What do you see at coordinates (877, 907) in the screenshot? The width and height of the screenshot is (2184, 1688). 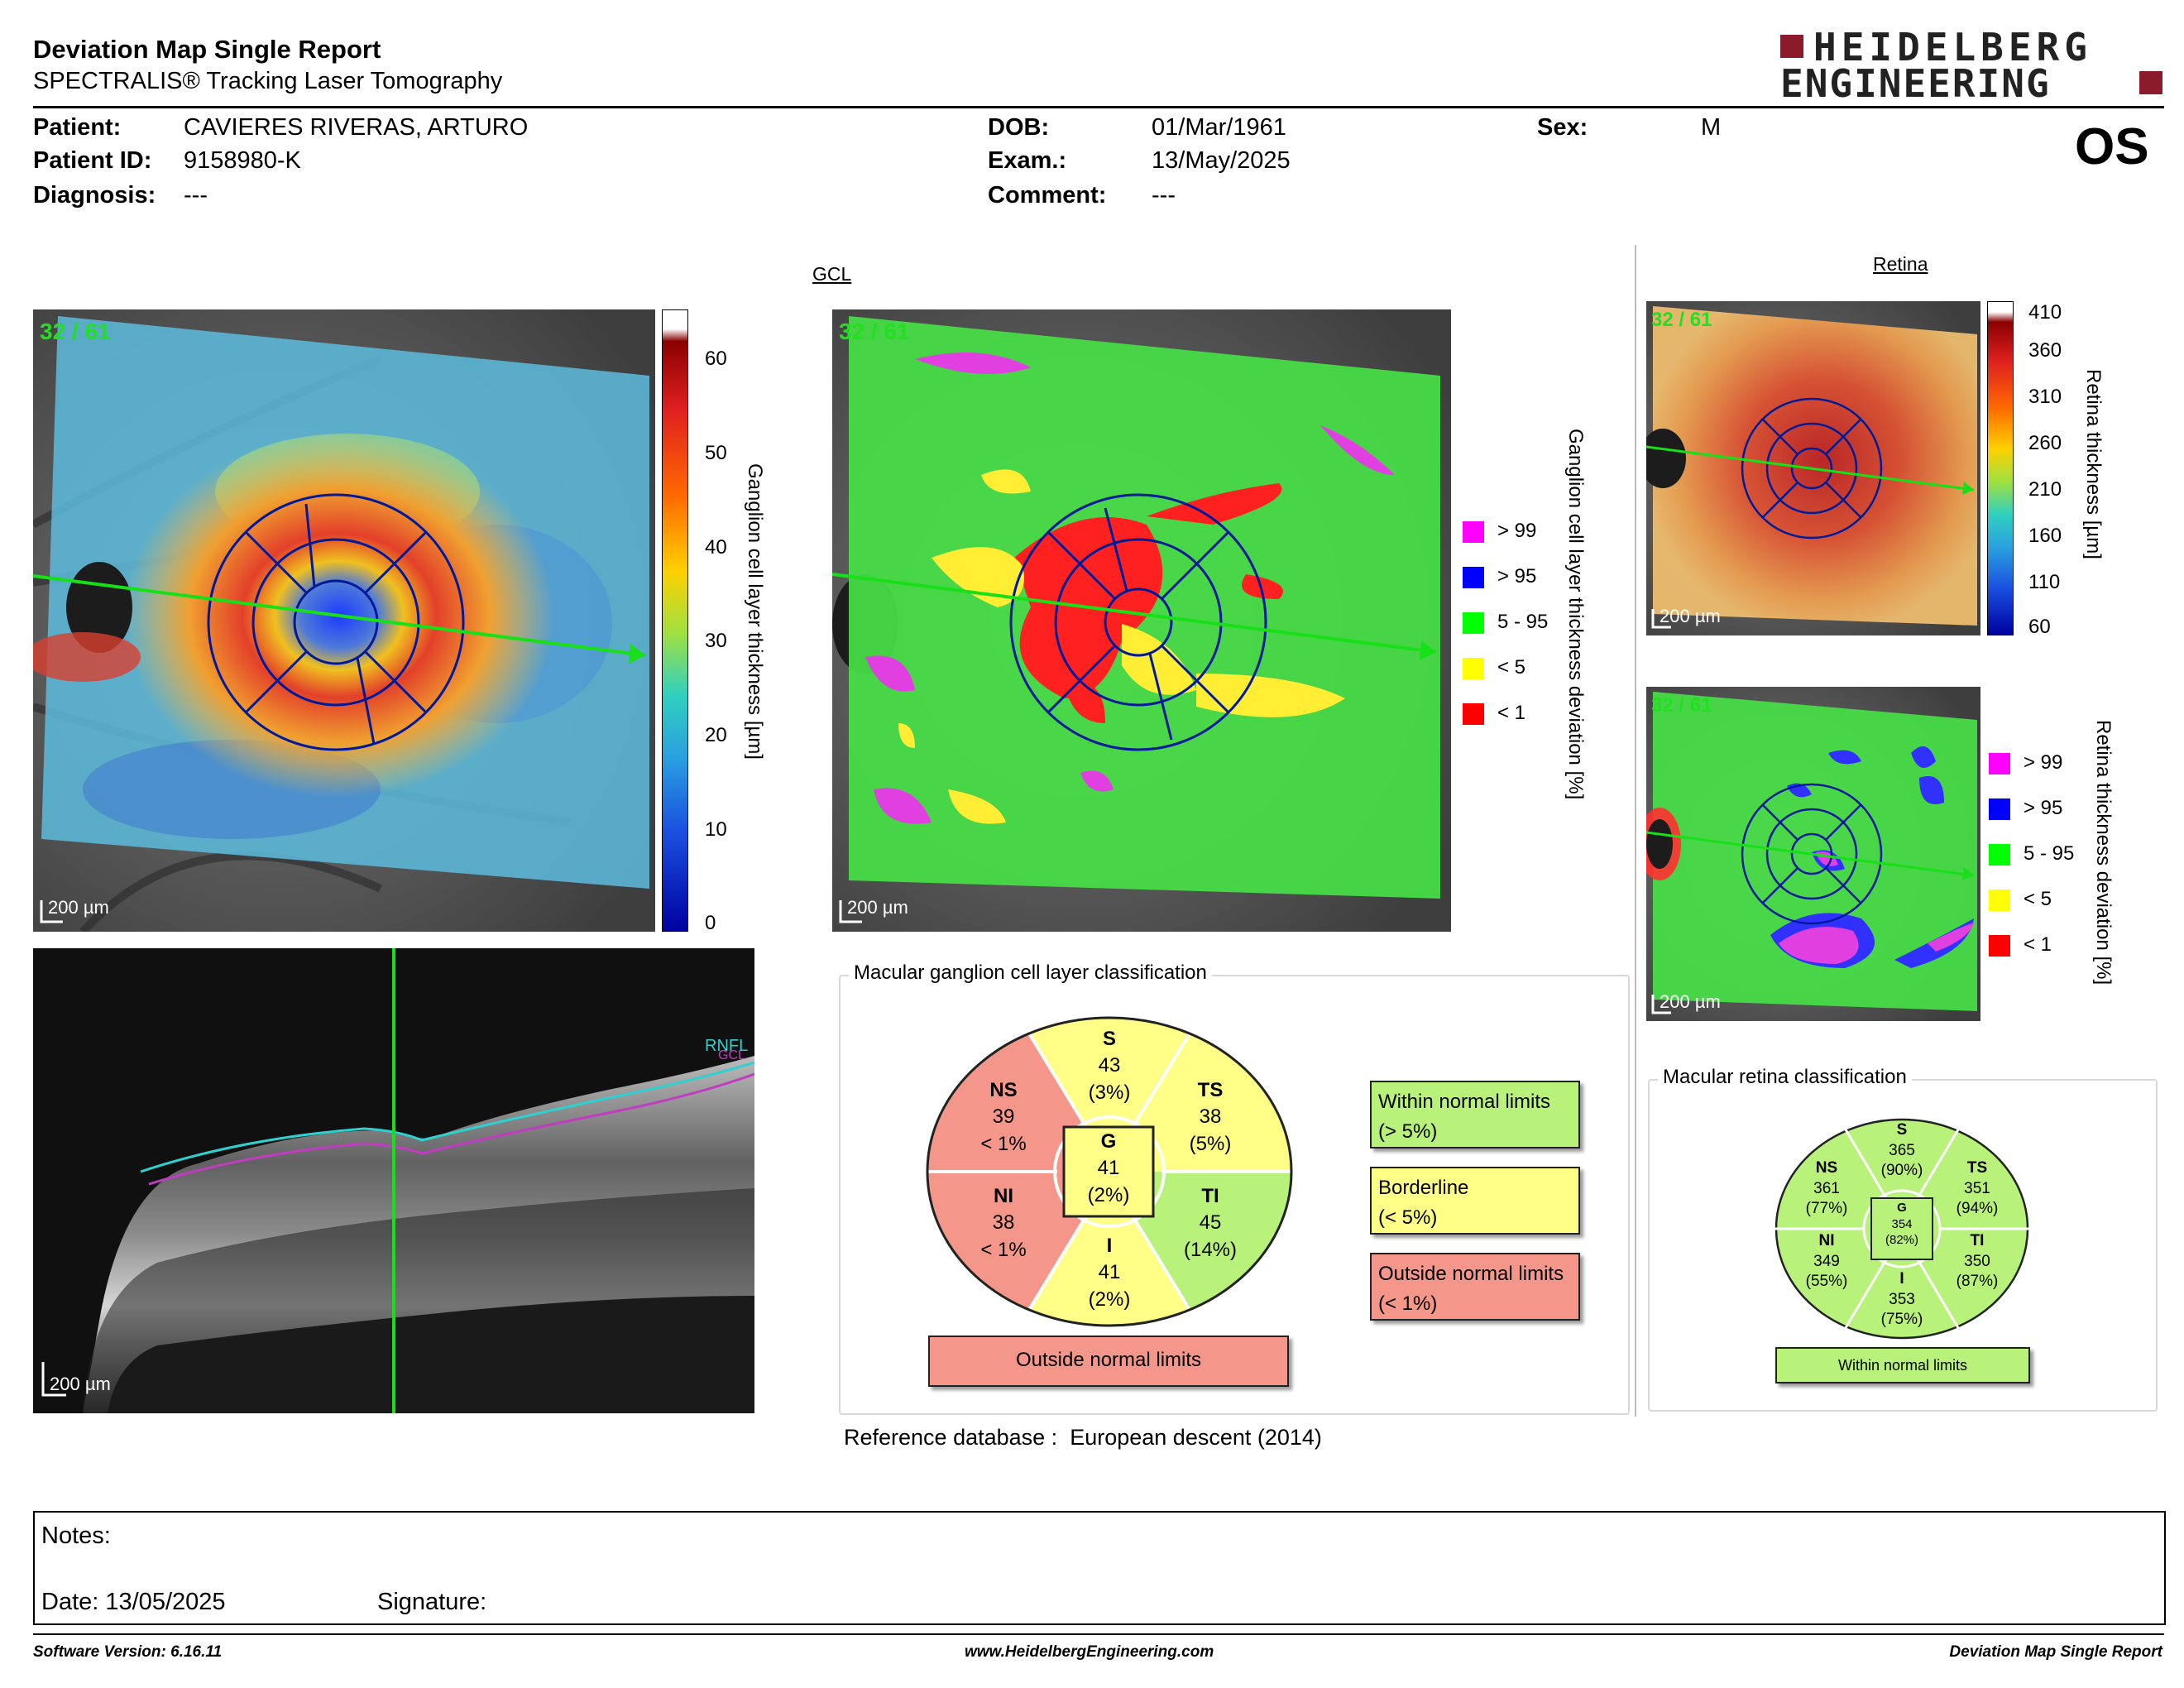 I see `gcl-dev-scale: 200 µm` at bounding box center [877, 907].